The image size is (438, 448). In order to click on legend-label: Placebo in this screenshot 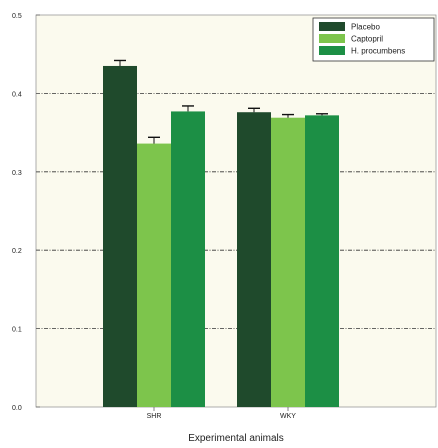, I will do `click(365, 27)`.